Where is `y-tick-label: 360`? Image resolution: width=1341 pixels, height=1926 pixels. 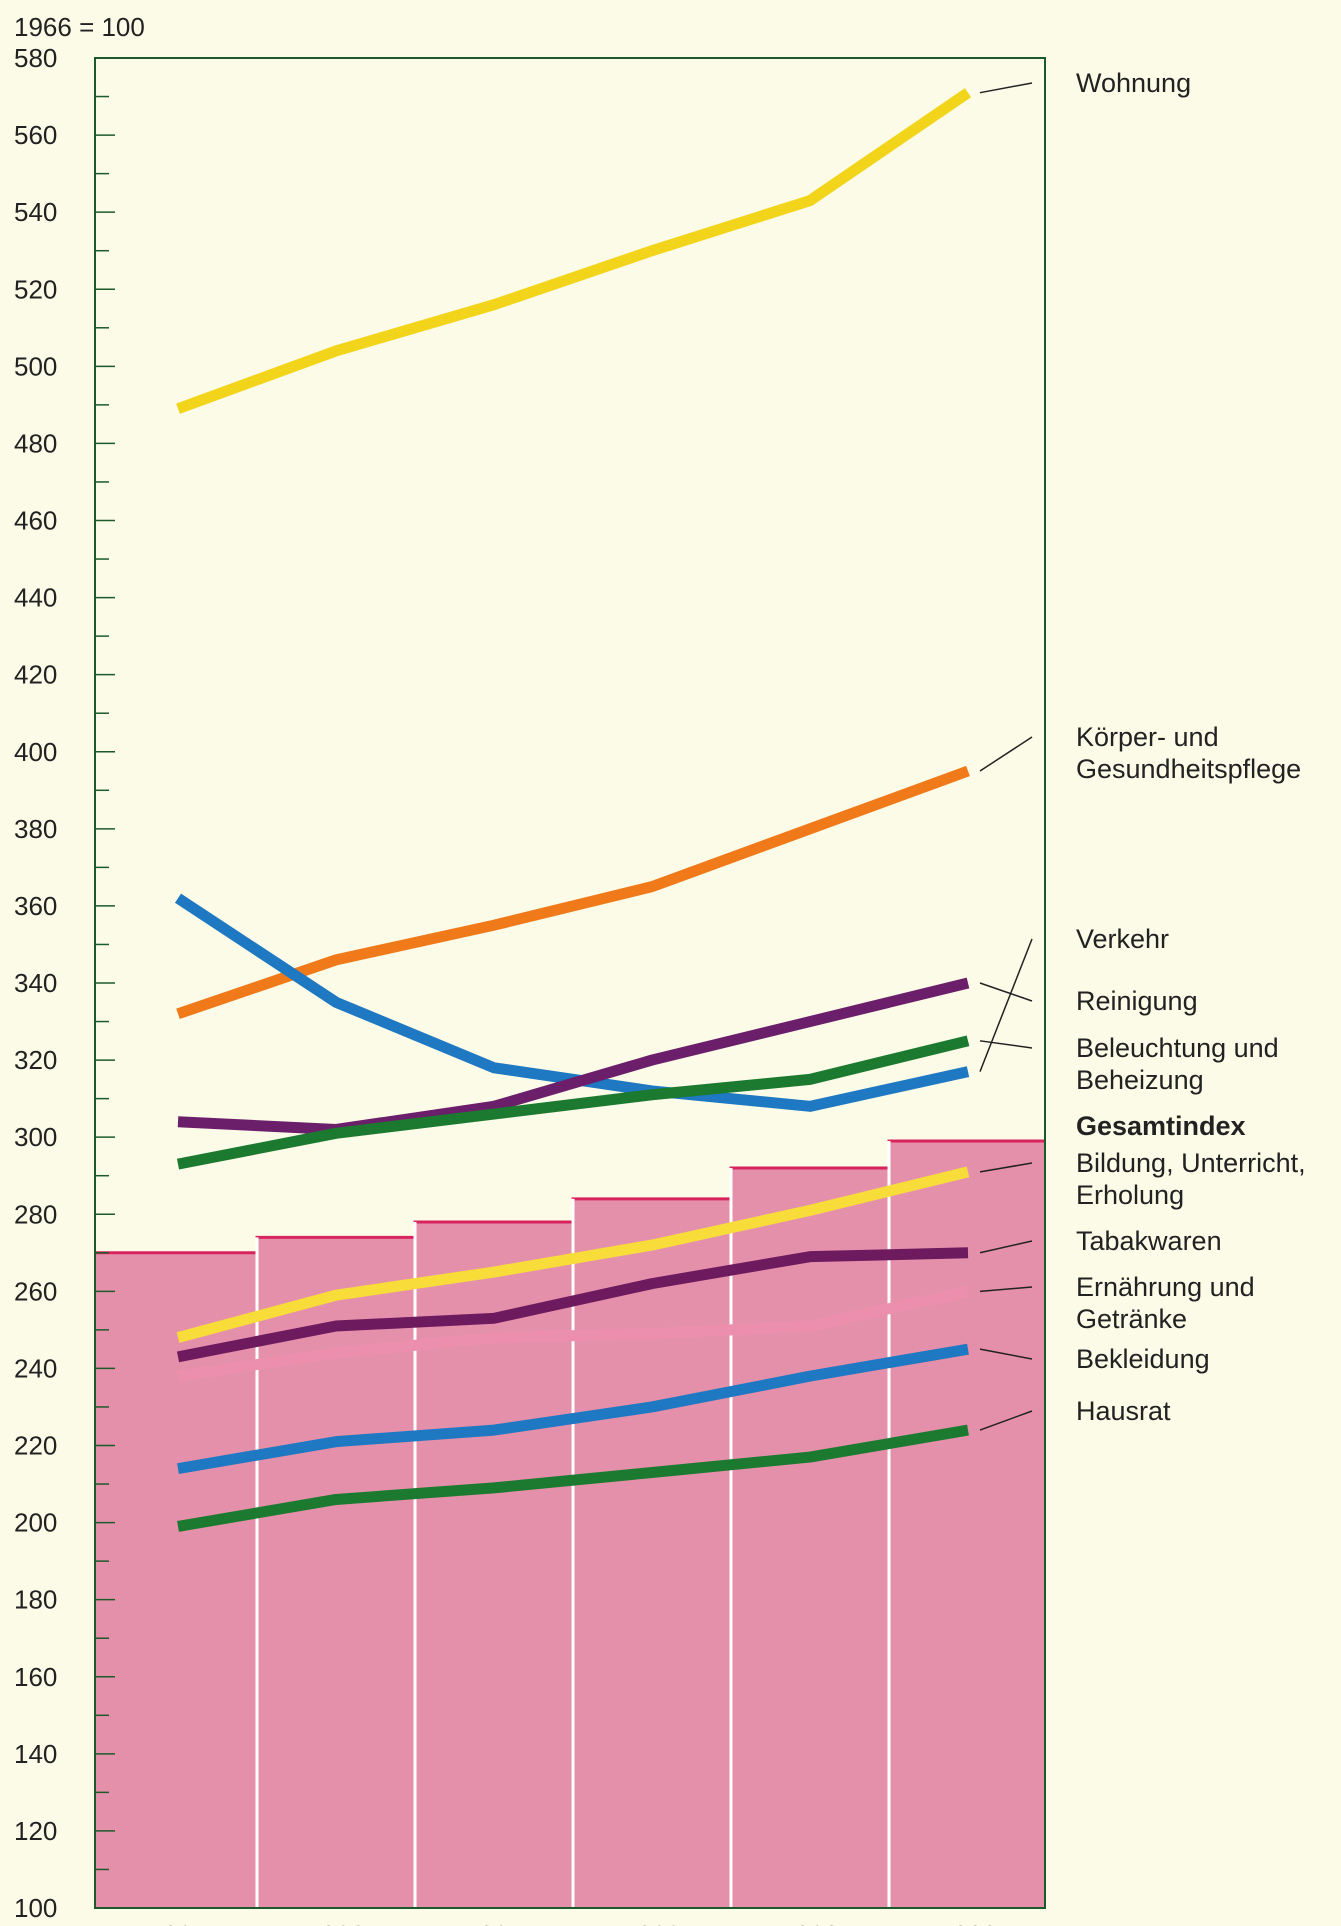 y-tick-label: 360 is located at coordinates (35, 906).